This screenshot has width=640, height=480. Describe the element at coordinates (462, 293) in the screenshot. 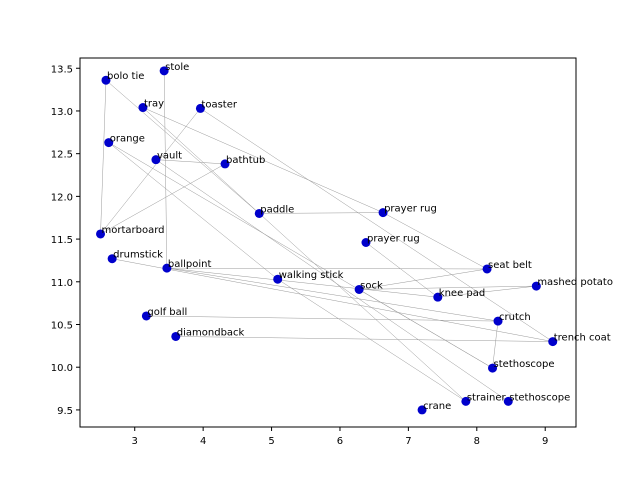

I see `point-label-17: knee pad` at that location.